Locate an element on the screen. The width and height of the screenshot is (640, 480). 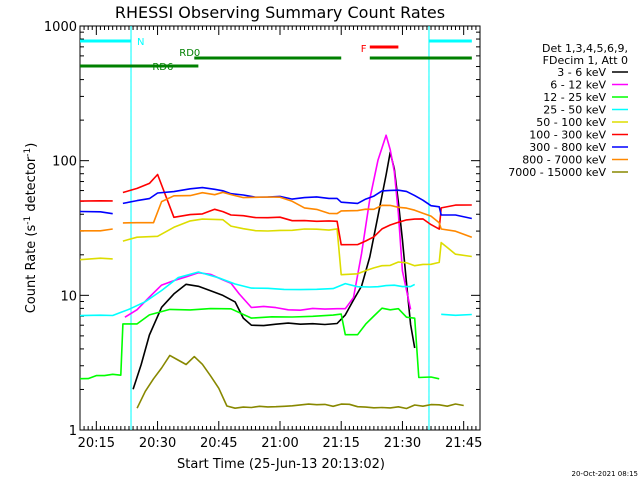
legend-label-3: 25 - 50 keV is located at coordinates (574, 110).